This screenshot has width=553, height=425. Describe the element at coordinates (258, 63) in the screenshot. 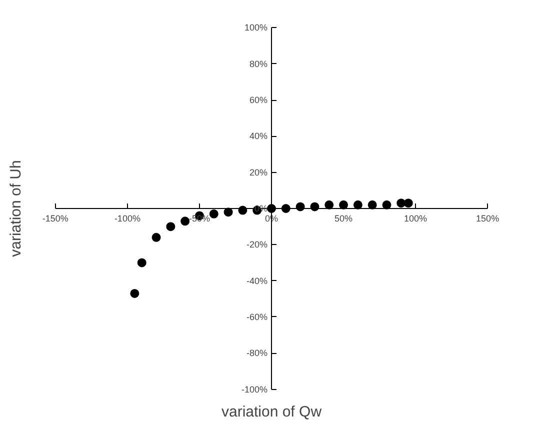

I see `y-tick-label: 80%` at that location.